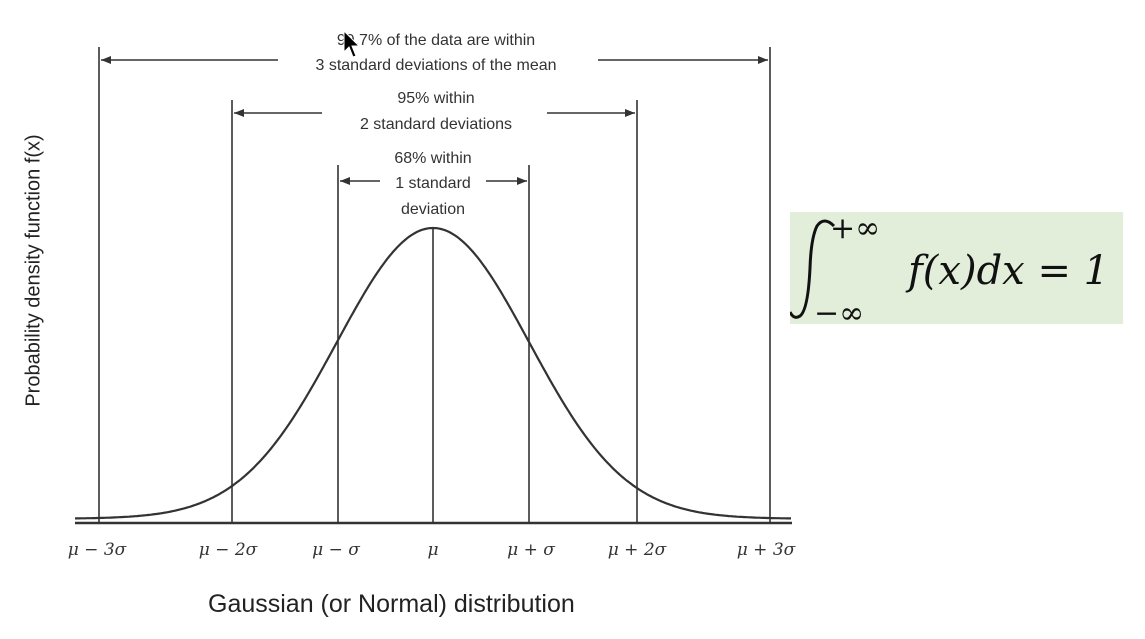 The height and width of the screenshot is (639, 1145). What do you see at coordinates (432, 158) in the screenshot?
I see `band-1sigma-line1: 68% within` at bounding box center [432, 158].